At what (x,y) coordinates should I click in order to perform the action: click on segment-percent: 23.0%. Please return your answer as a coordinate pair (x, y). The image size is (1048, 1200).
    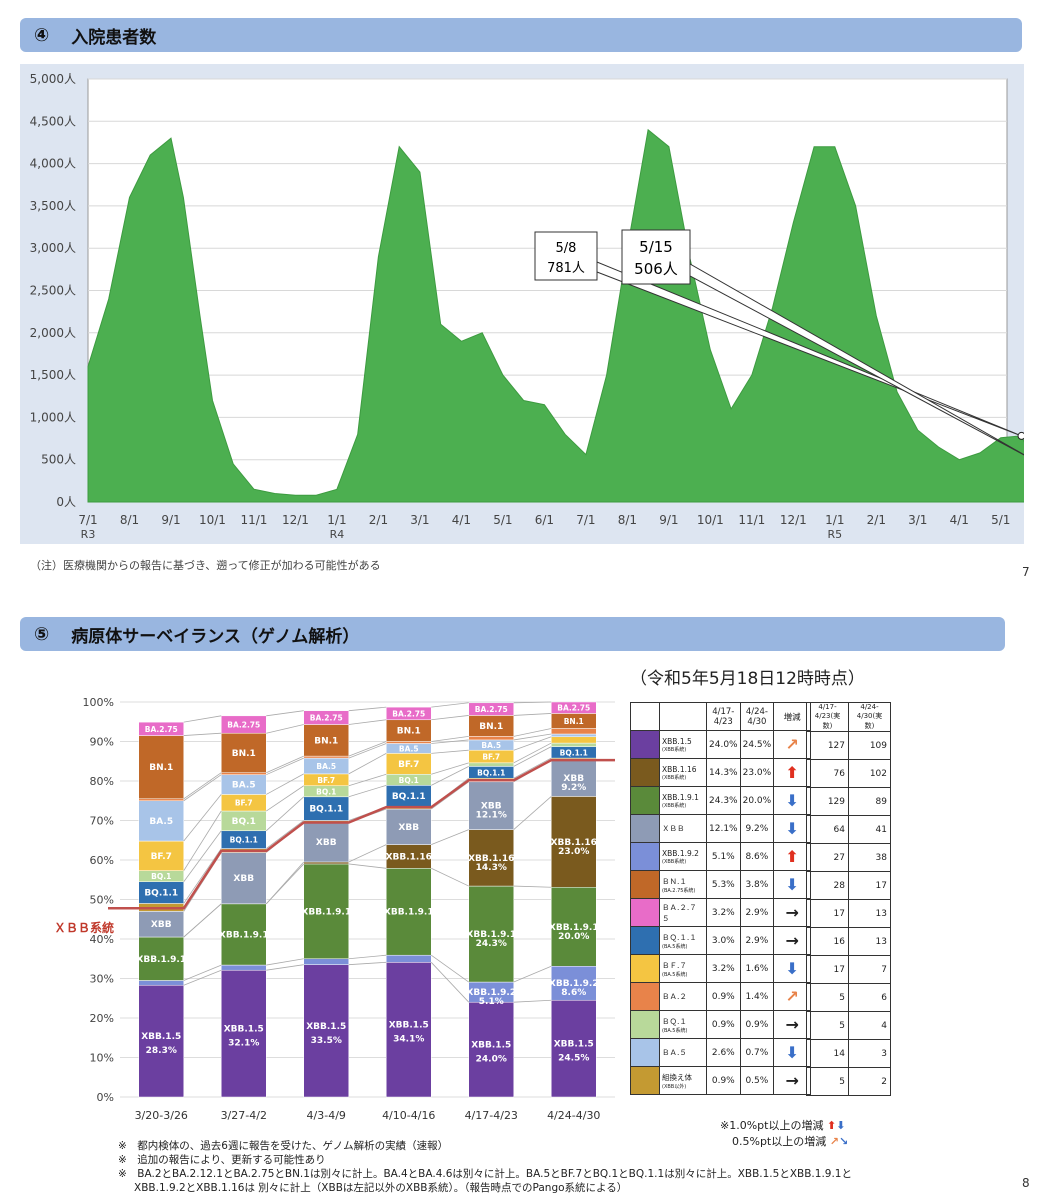
    Looking at the image, I should click on (573, 852).